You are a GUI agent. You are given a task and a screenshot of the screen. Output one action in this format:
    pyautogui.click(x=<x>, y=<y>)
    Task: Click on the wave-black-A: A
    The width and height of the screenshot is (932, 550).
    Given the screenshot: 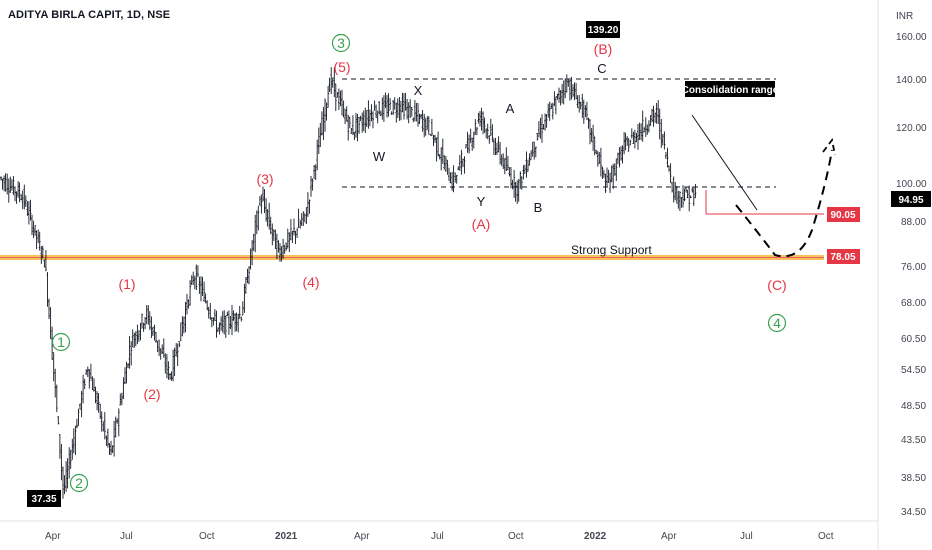 What is the action you would take?
    pyautogui.click(x=510, y=108)
    